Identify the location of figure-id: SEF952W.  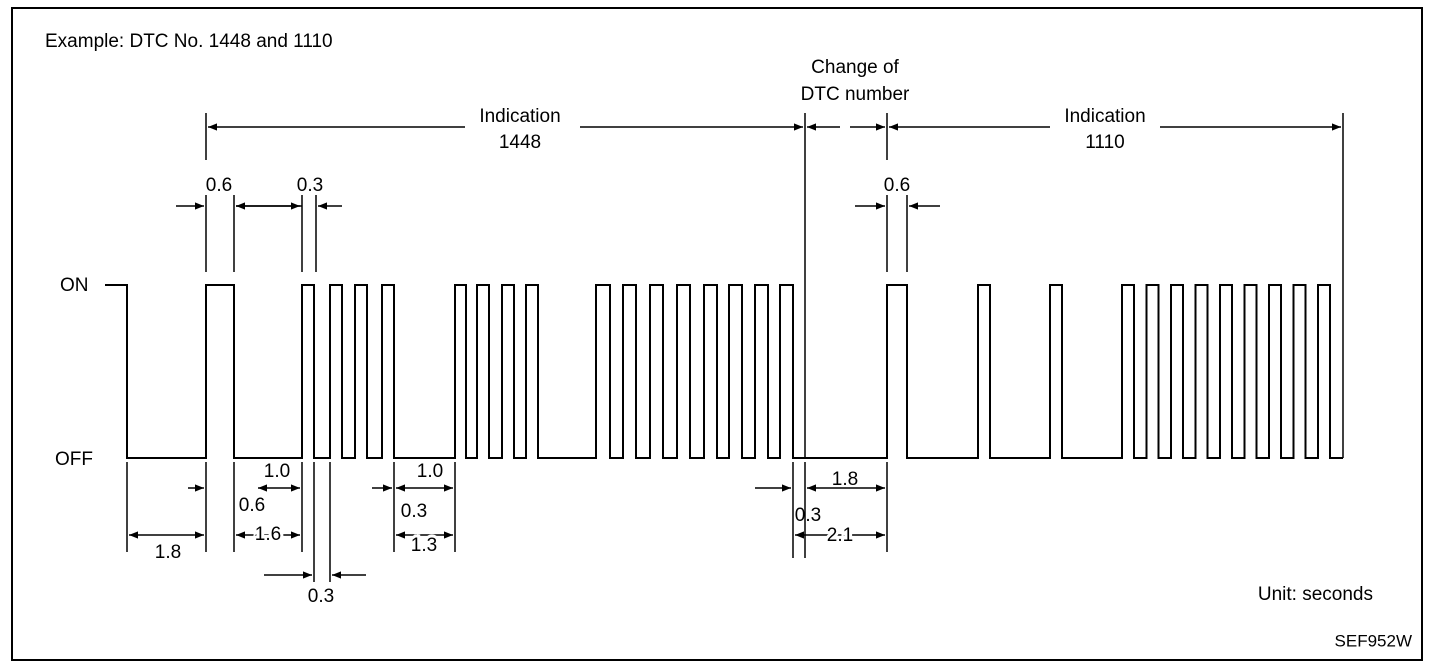
(1373, 640).